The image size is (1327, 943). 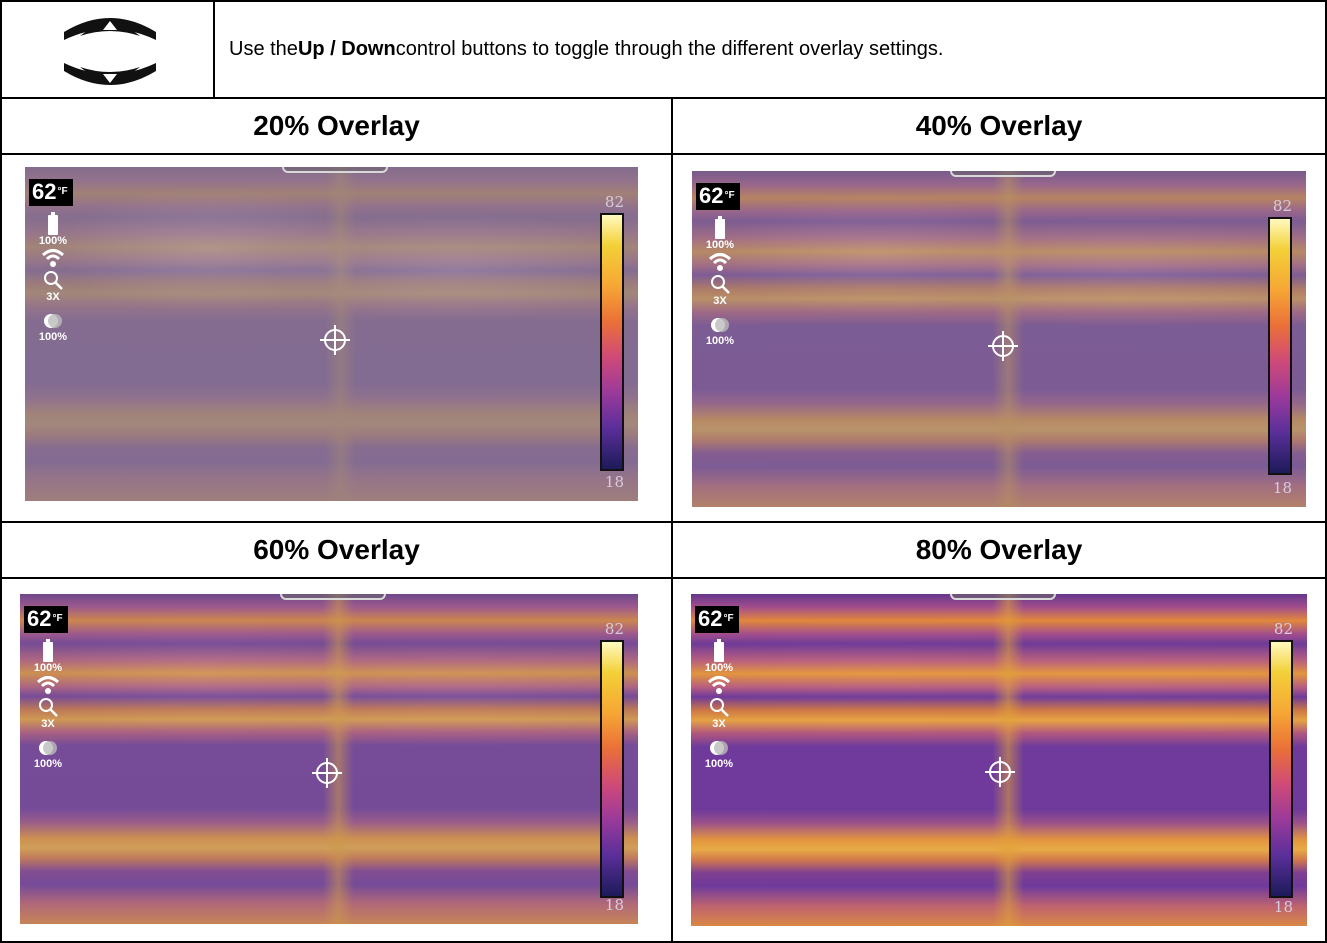 What do you see at coordinates (336, 126) in the screenshot?
I see `panel-title-20: 20% Overlay` at bounding box center [336, 126].